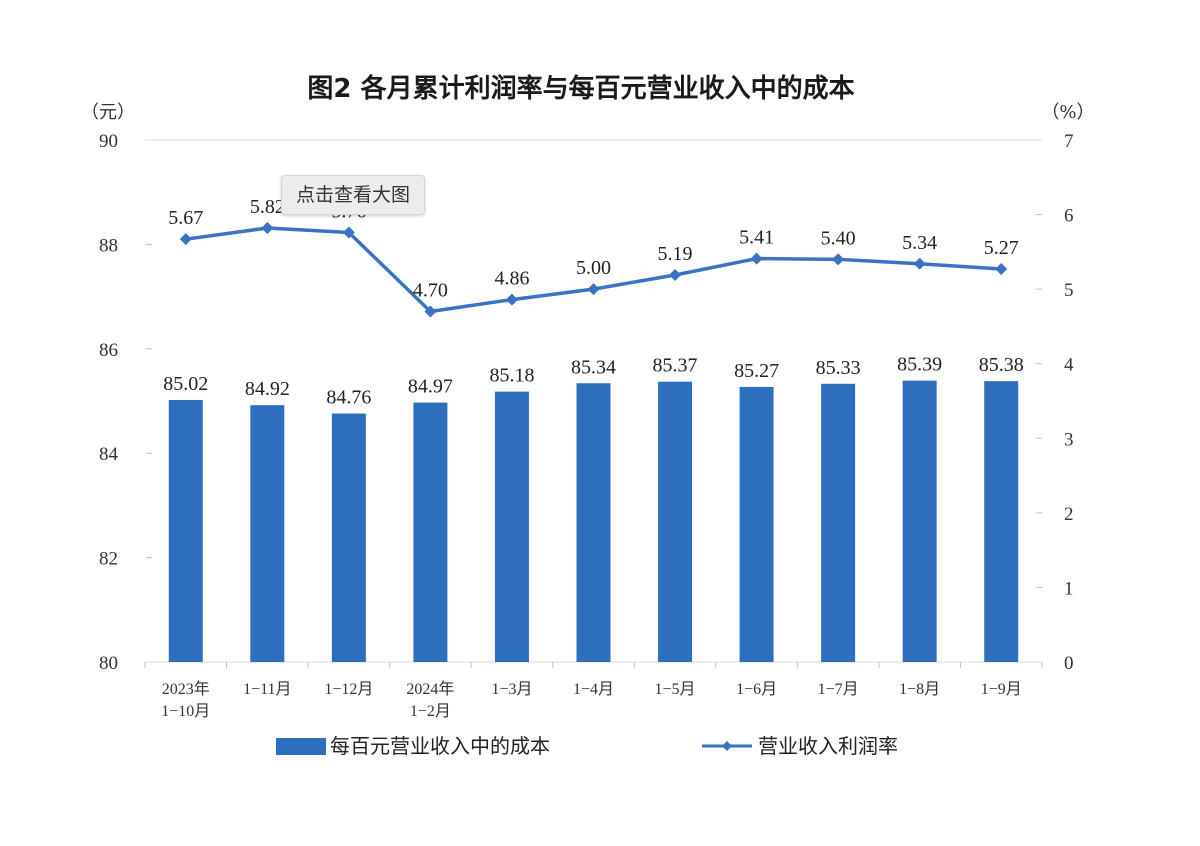 The height and width of the screenshot is (846, 1200). What do you see at coordinates (430, 387) in the screenshot?
I see `bar-data-label: 84.97` at bounding box center [430, 387].